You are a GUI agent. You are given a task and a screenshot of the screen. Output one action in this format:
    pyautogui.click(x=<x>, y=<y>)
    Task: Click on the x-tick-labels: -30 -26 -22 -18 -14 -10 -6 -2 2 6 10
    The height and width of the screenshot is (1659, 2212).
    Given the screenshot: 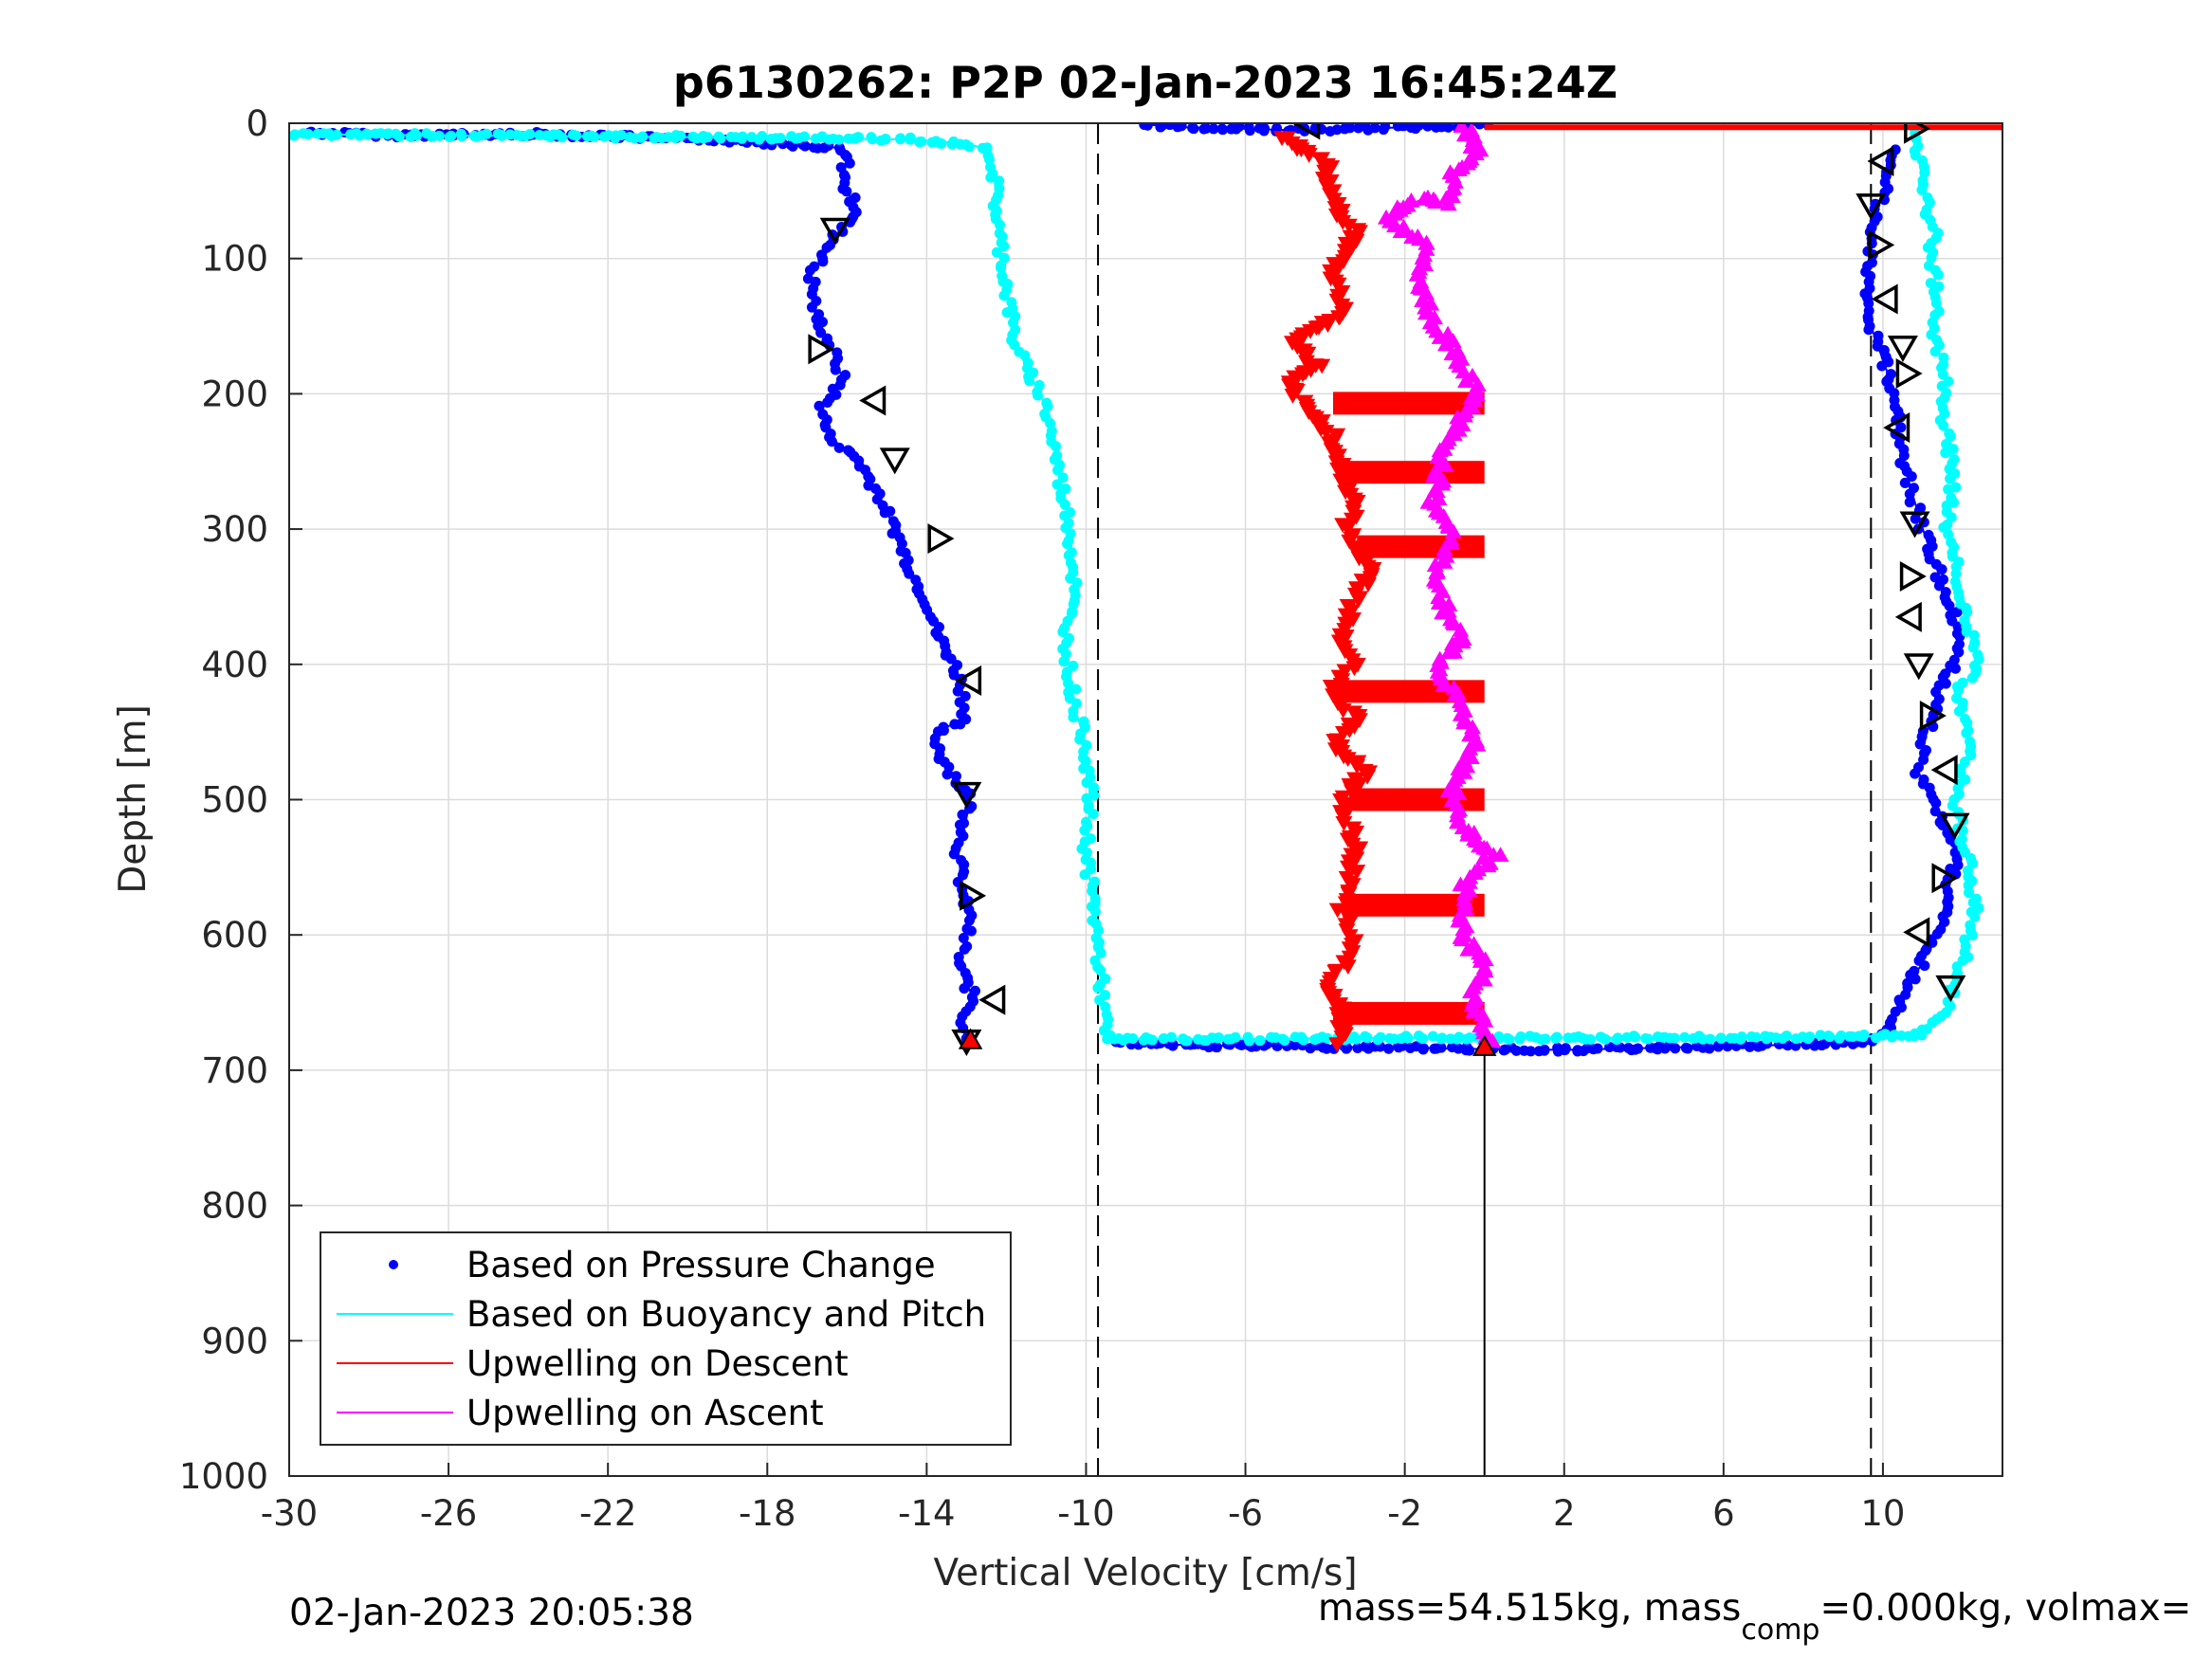 What is the action you would take?
    pyautogui.click(x=1083, y=1513)
    